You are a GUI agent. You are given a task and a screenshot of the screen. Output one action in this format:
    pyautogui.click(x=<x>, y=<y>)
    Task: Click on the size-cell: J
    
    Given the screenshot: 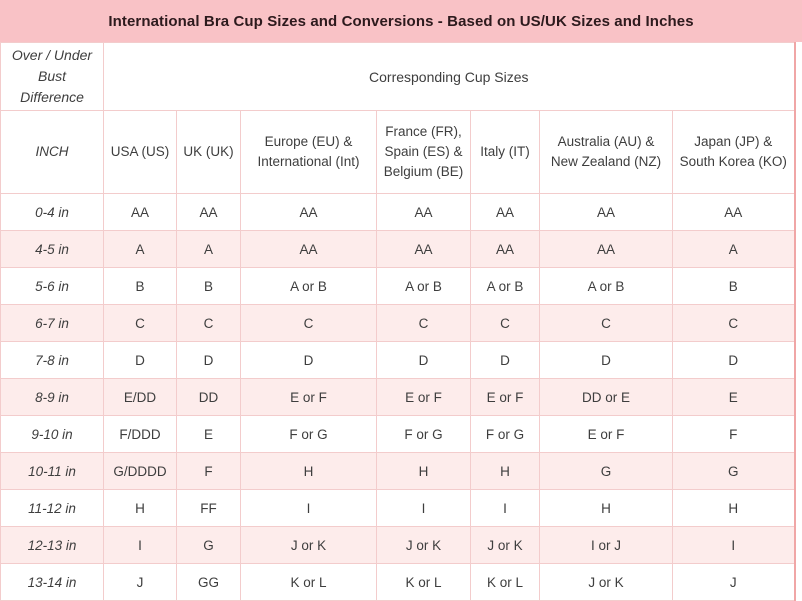 What is the action you would take?
    pyautogui.click(x=733, y=582)
    